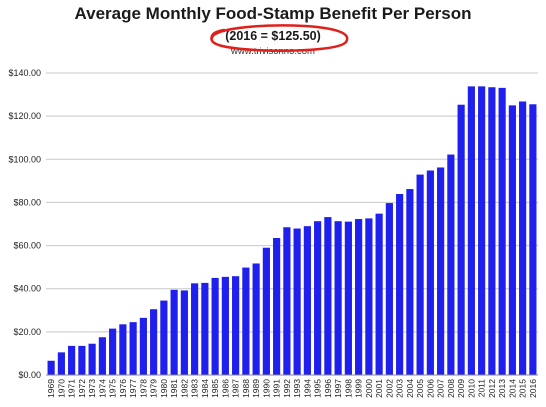 This screenshot has height=407, width=546. What do you see at coordinates (297, 388) in the screenshot?
I see `x-tick-label: 1993` at bounding box center [297, 388].